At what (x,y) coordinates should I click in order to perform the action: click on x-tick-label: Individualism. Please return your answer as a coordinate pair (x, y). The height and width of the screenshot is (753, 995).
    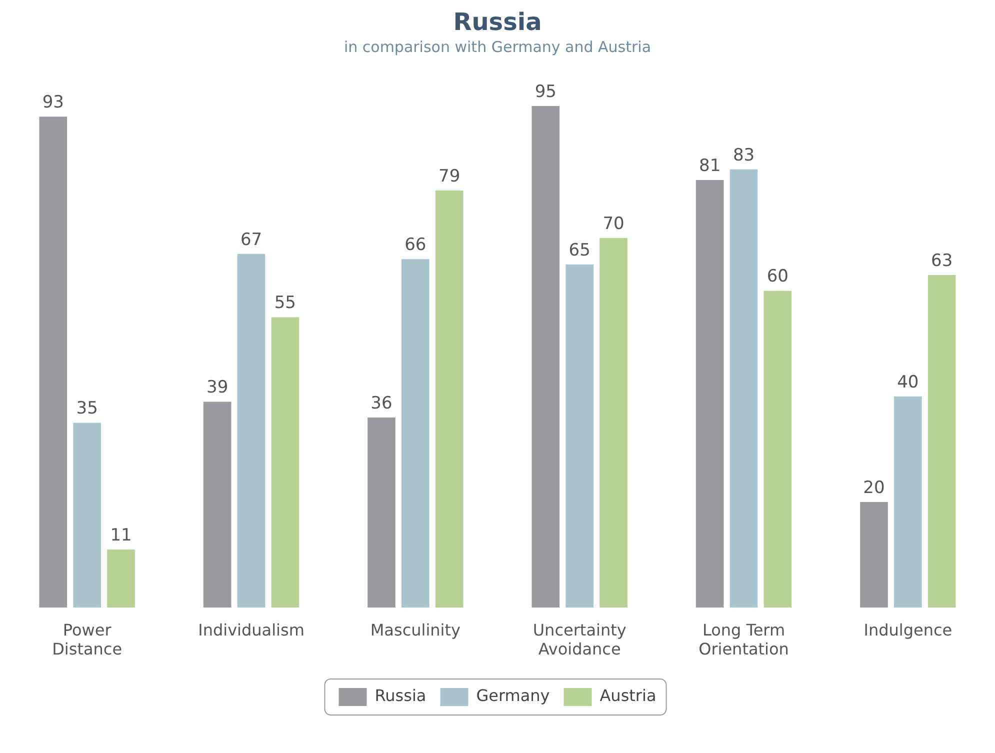
    Looking at the image, I should click on (251, 630).